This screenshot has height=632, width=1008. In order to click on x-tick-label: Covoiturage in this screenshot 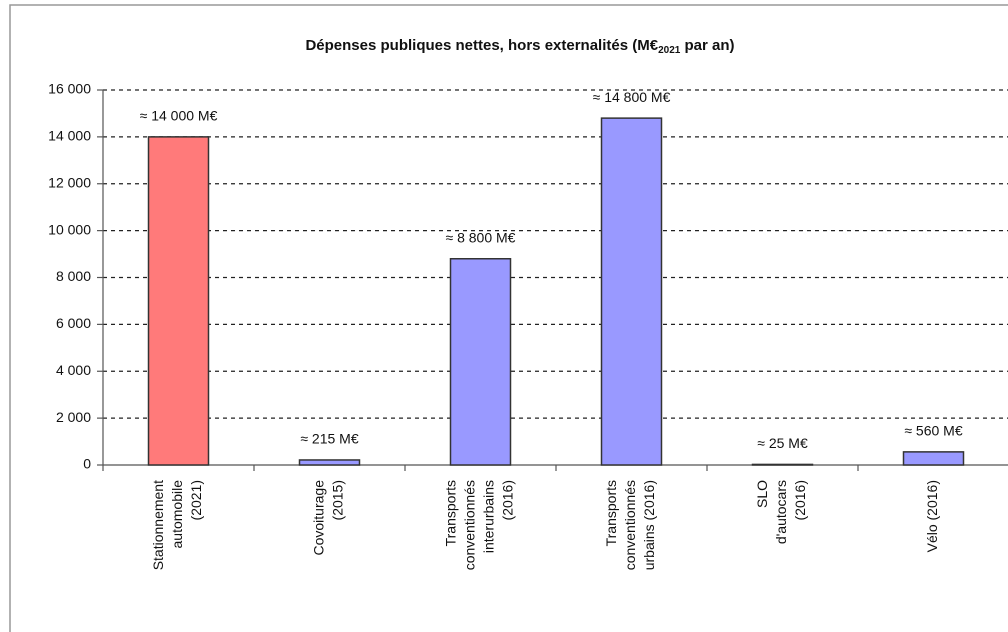, I will do `click(319, 518)`.